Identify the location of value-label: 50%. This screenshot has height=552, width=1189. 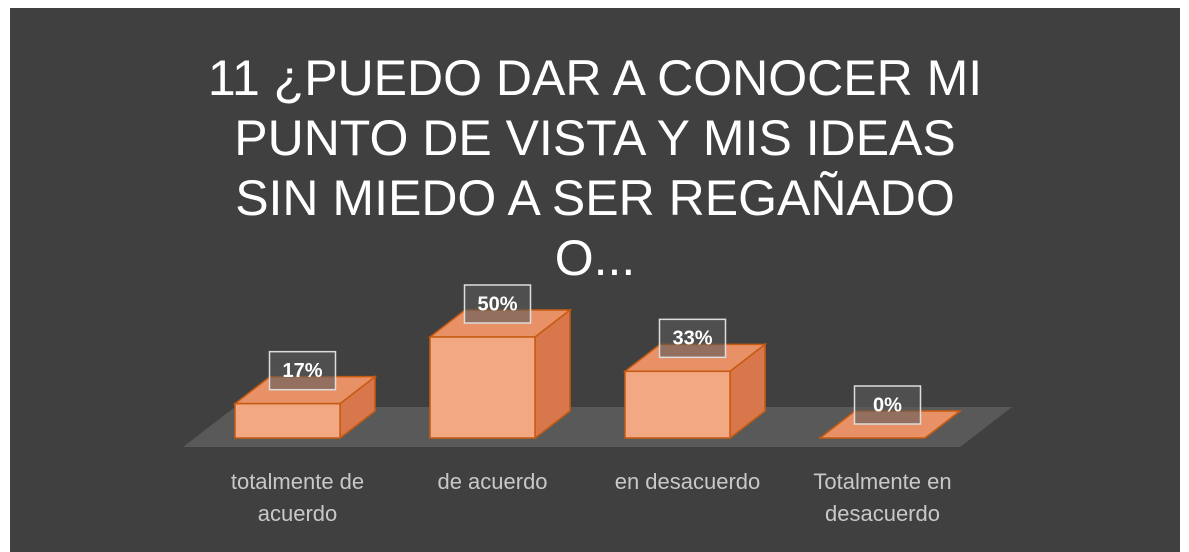
(497, 304).